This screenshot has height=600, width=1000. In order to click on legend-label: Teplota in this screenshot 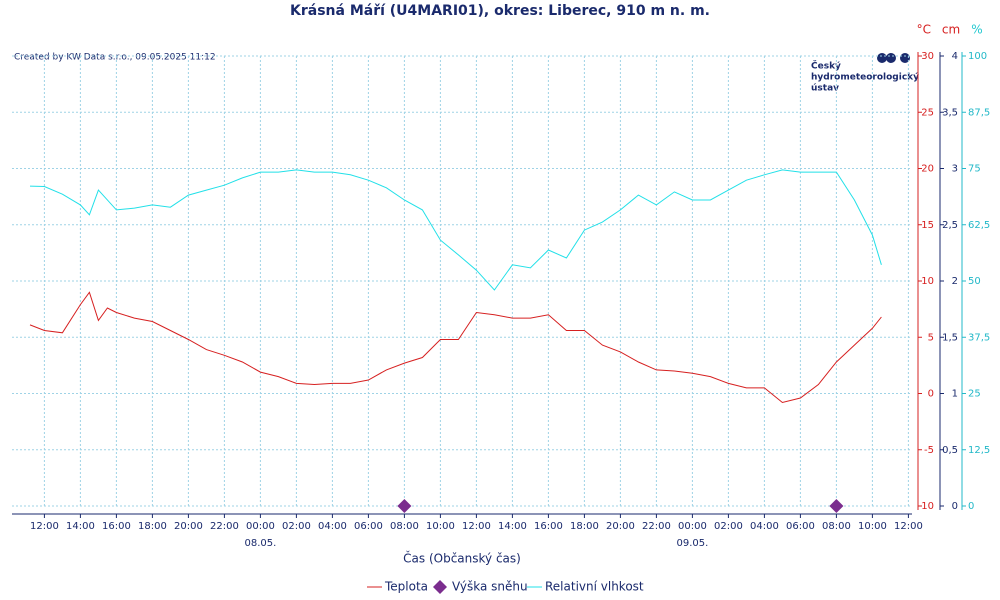, I will do `click(406, 587)`.